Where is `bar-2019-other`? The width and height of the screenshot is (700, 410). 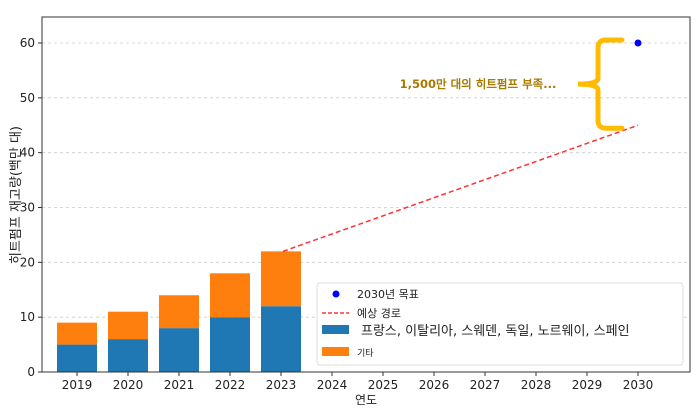 bar-2019-other is located at coordinates (77, 333).